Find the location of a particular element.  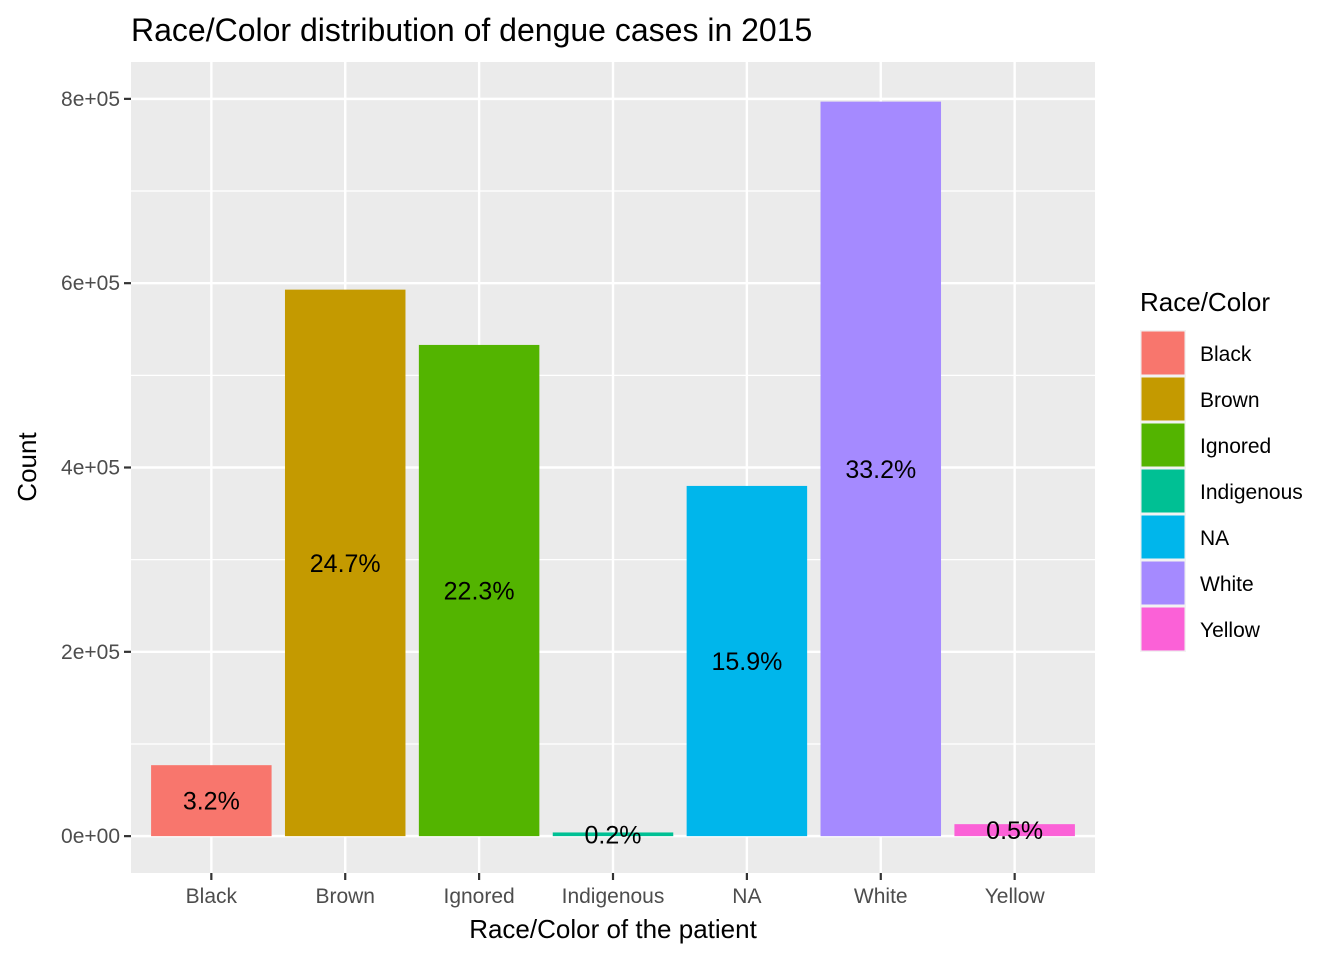

legend-label-black: Black is located at coordinates (1226, 354).